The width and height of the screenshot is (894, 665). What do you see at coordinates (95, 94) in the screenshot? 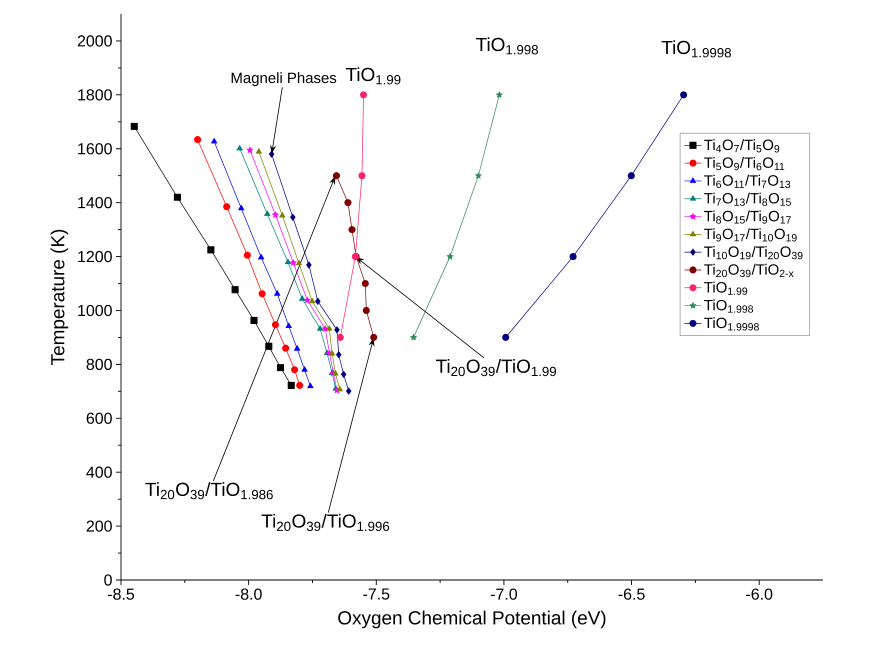
I see `y-tick-label: 1800` at bounding box center [95, 94].